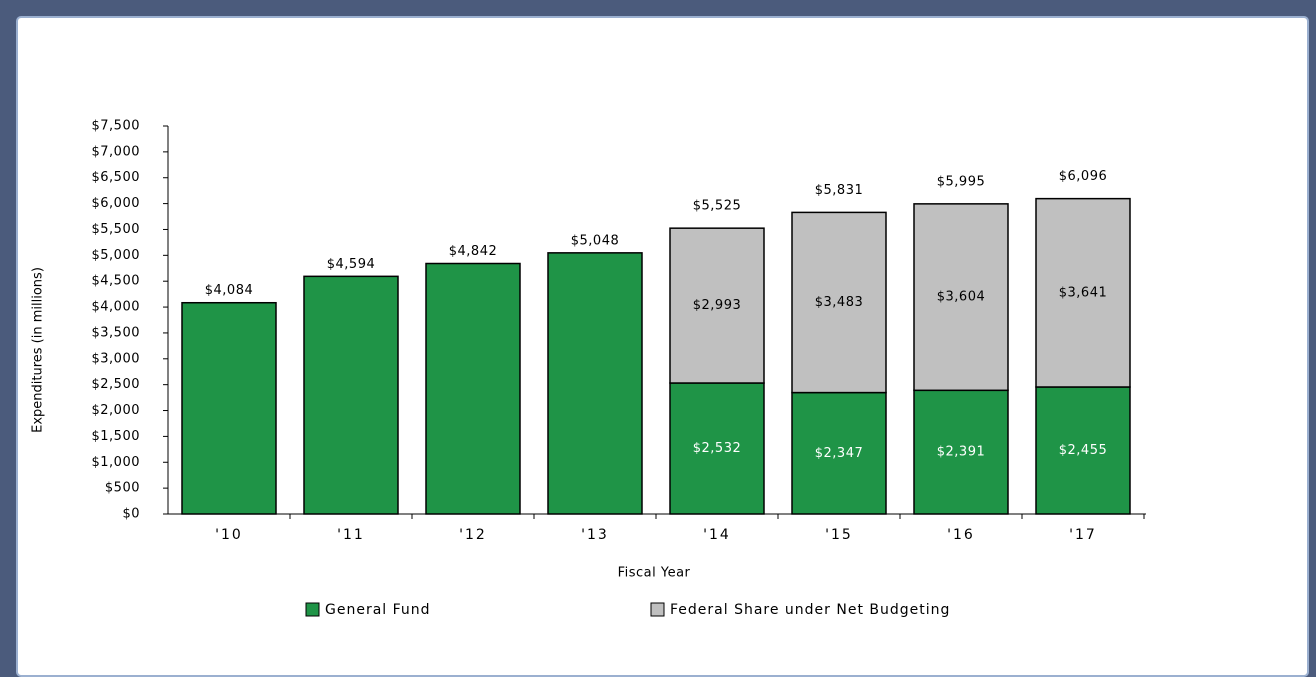  What do you see at coordinates (351, 264) in the screenshot?
I see `total-label: $4,594` at bounding box center [351, 264].